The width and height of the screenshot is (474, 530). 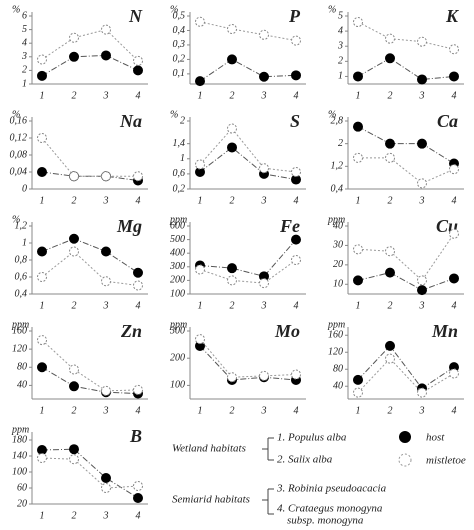 What do you see at coordinates (209, 449) in the screenshot?
I see `legend-text: Wetland habitats` at bounding box center [209, 449].